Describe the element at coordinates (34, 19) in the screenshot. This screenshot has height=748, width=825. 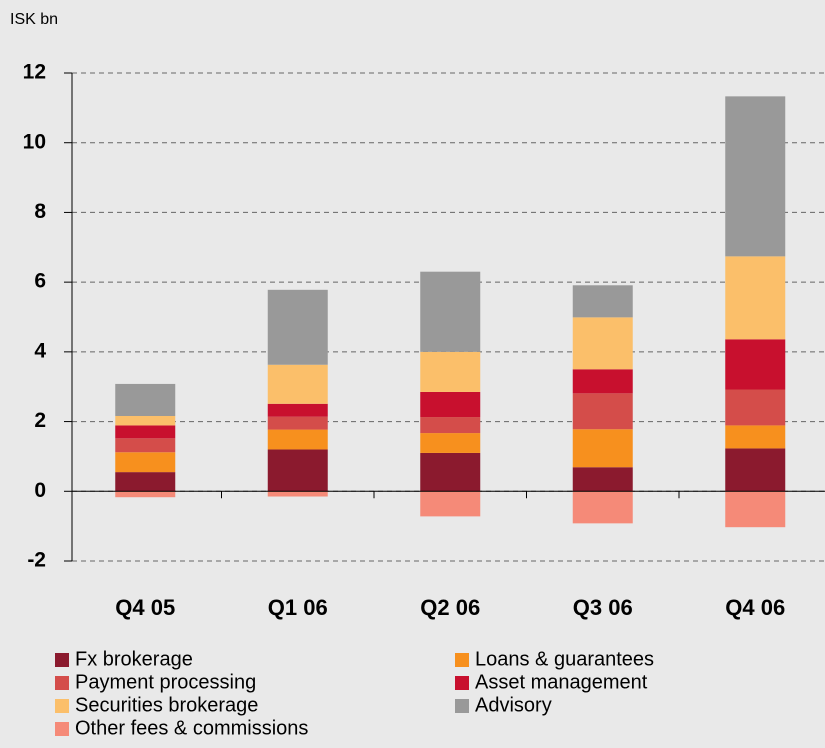
I see `y-axis-label: ISK bn` at that location.